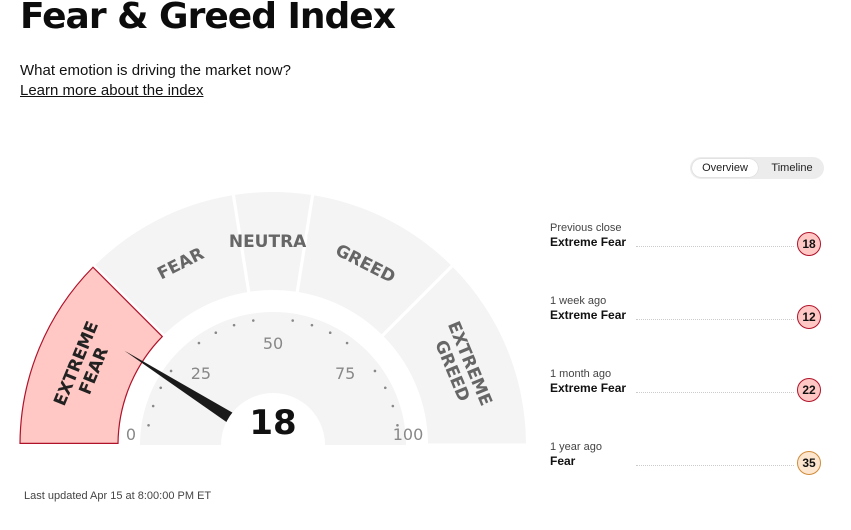 This screenshot has height=530, width=851. What do you see at coordinates (182, 389) in the screenshot?
I see `gauge-needle` at bounding box center [182, 389].